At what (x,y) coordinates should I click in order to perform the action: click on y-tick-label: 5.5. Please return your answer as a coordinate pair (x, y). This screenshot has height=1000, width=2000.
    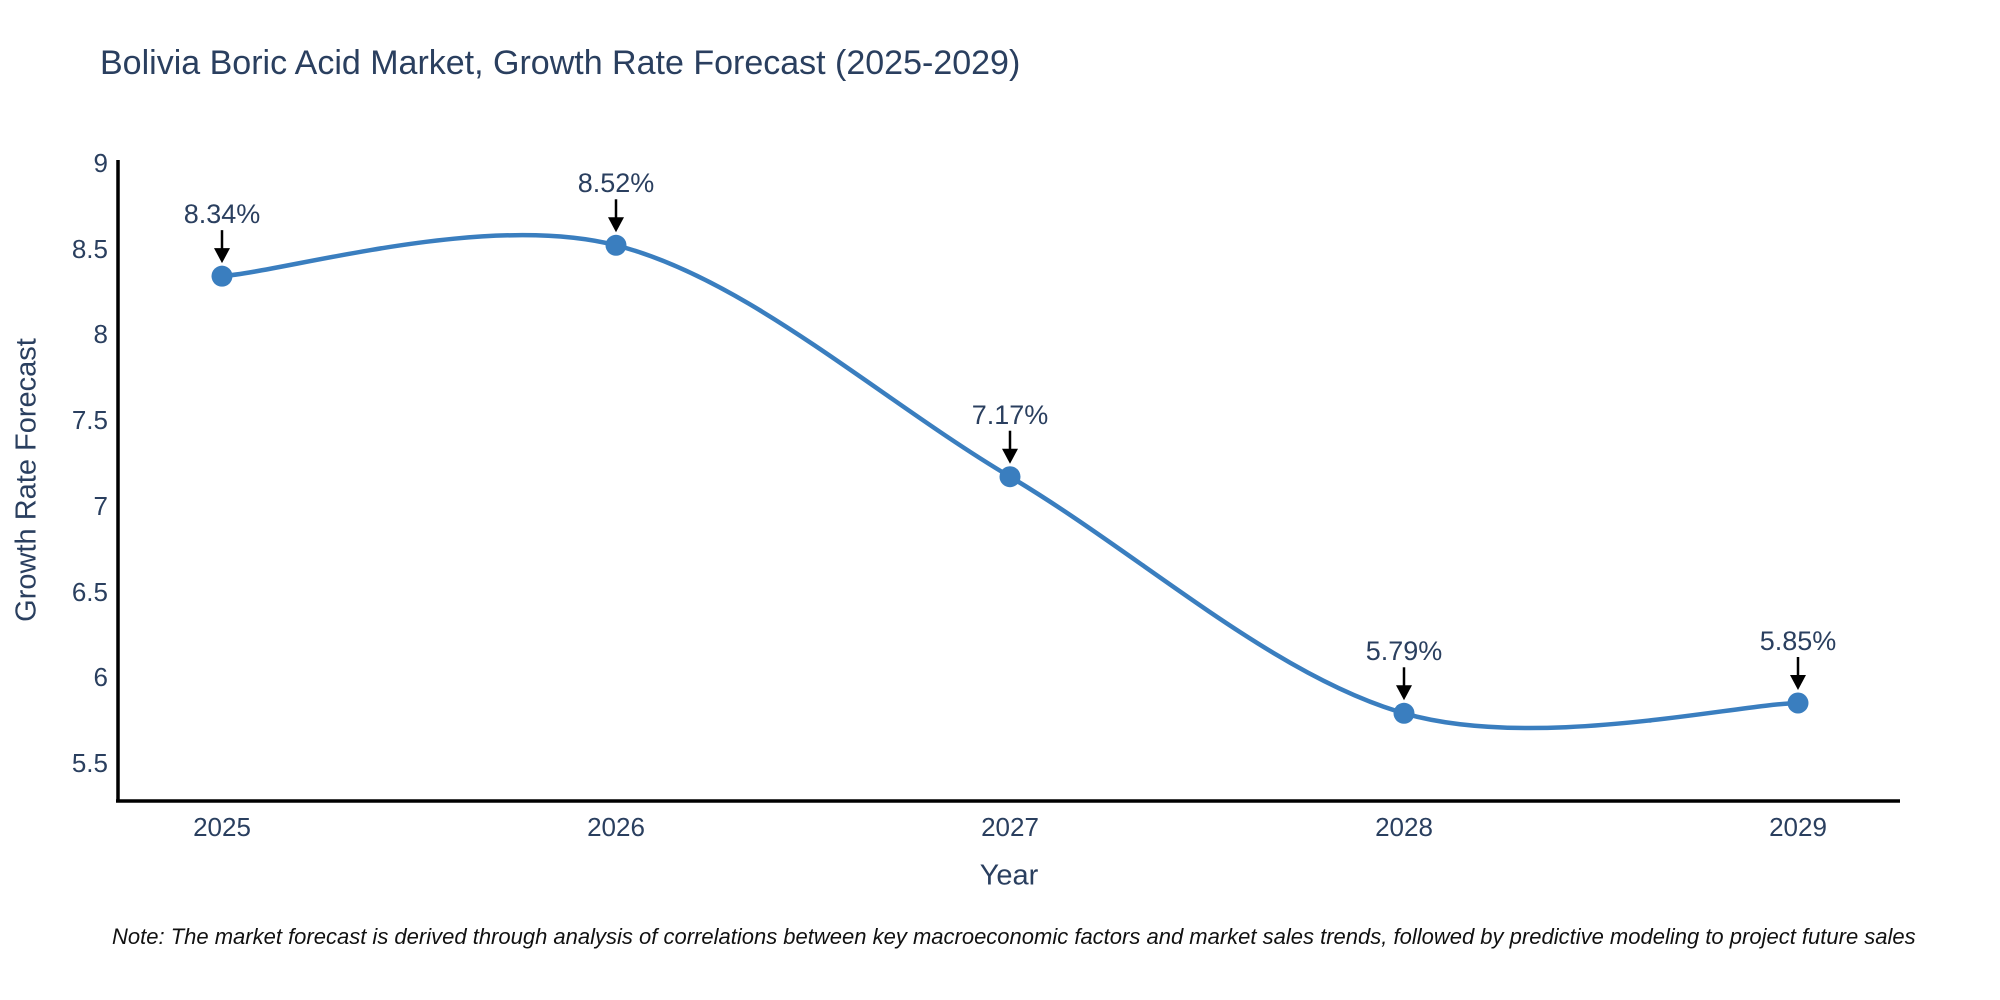
    Looking at the image, I should click on (89, 763).